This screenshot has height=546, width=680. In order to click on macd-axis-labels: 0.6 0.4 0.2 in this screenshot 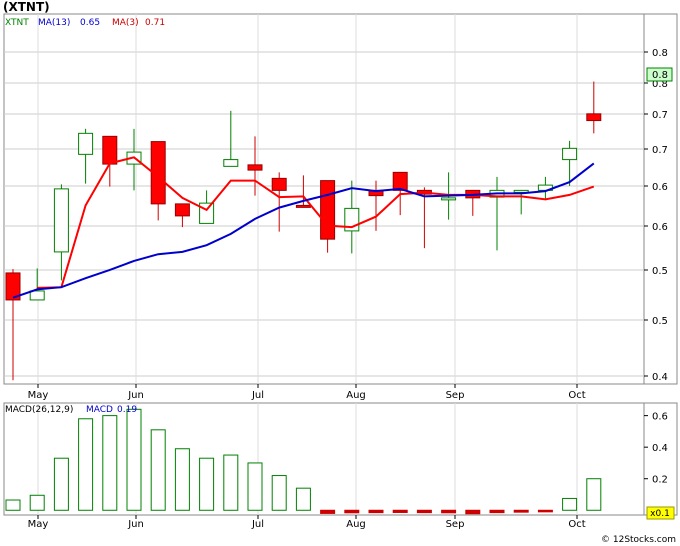, I will do `click(656, 449)`.